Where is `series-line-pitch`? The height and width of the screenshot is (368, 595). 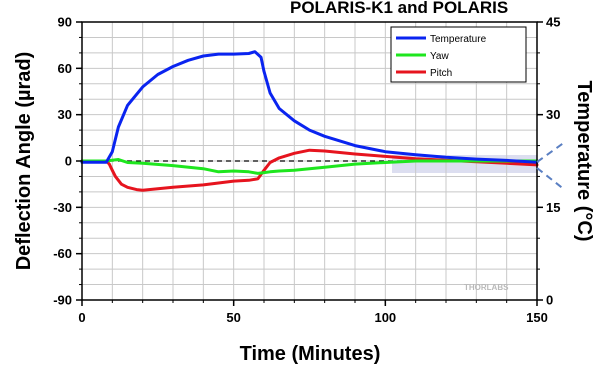
series-line-pitch is located at coordinates (309, 170).